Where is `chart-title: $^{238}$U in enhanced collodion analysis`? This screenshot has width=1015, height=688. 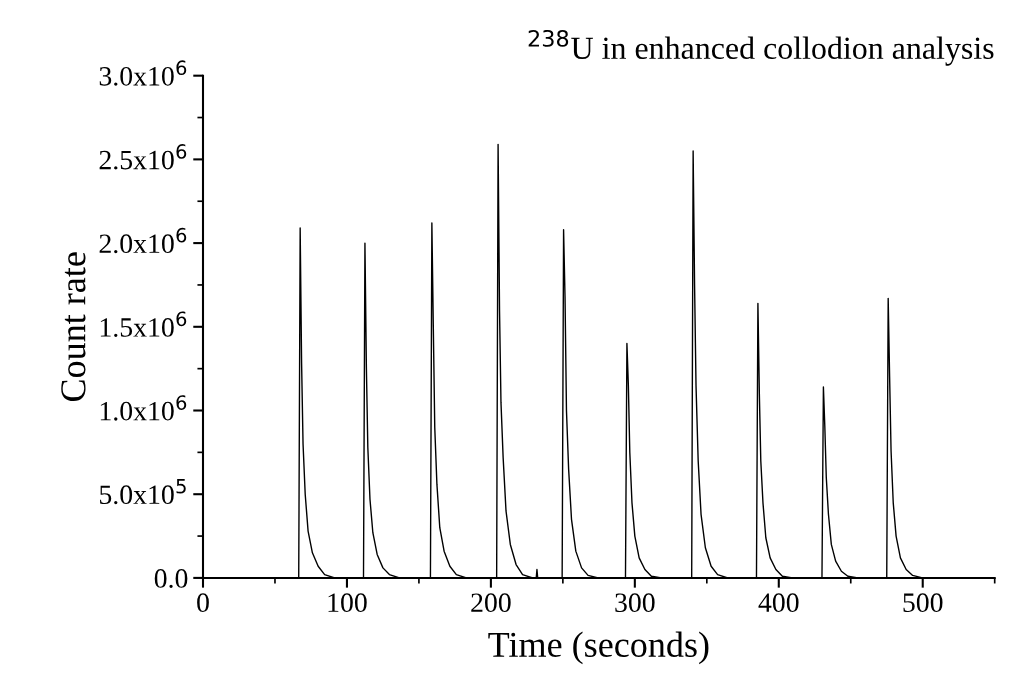
chart-title: $^{238}$U in enhanced collodion analysis is located at coordinates (761, 47).